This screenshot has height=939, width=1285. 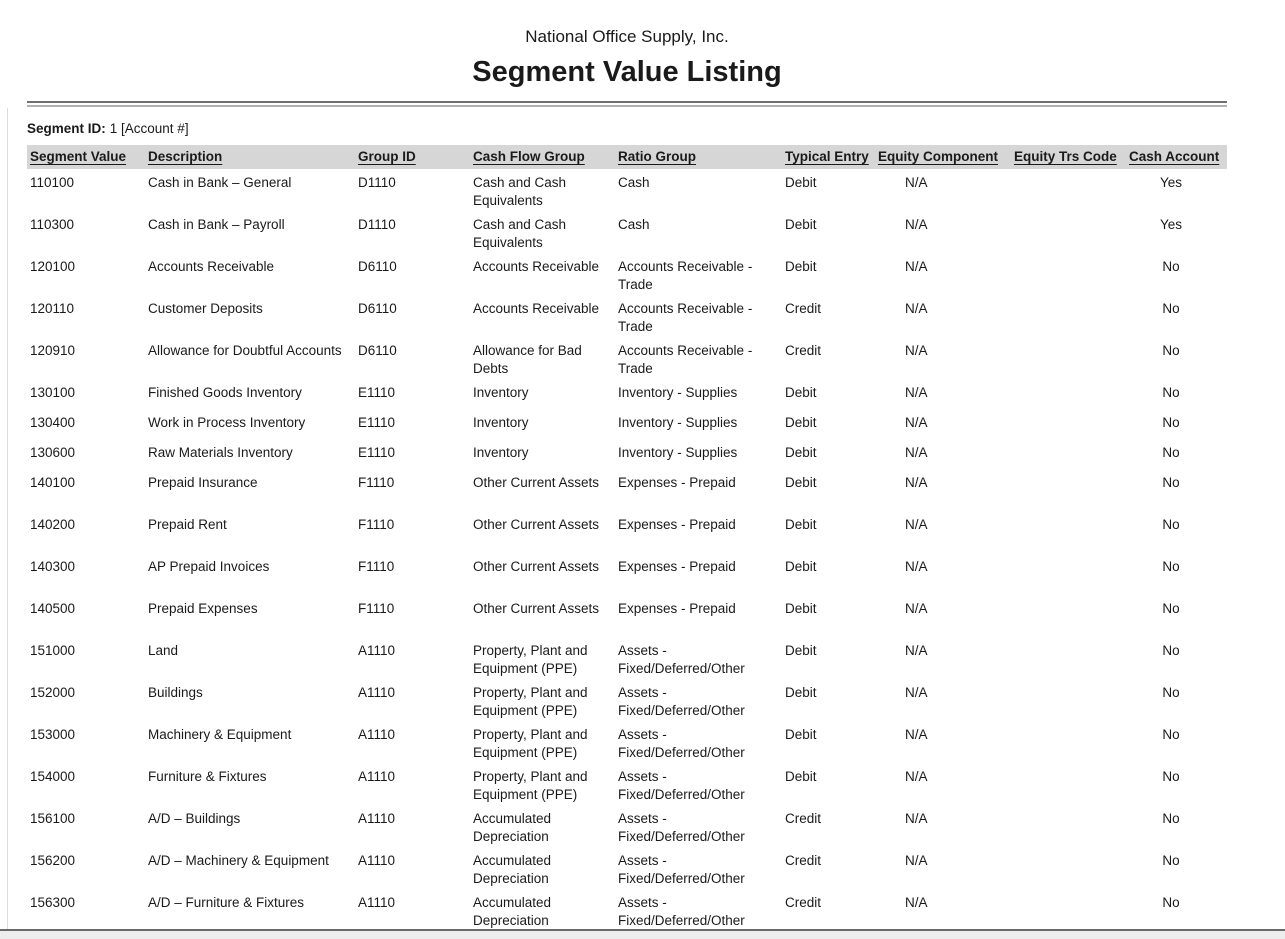 I want to click on company-name: National Office Supply, Inc., so click(x=627, y=36).